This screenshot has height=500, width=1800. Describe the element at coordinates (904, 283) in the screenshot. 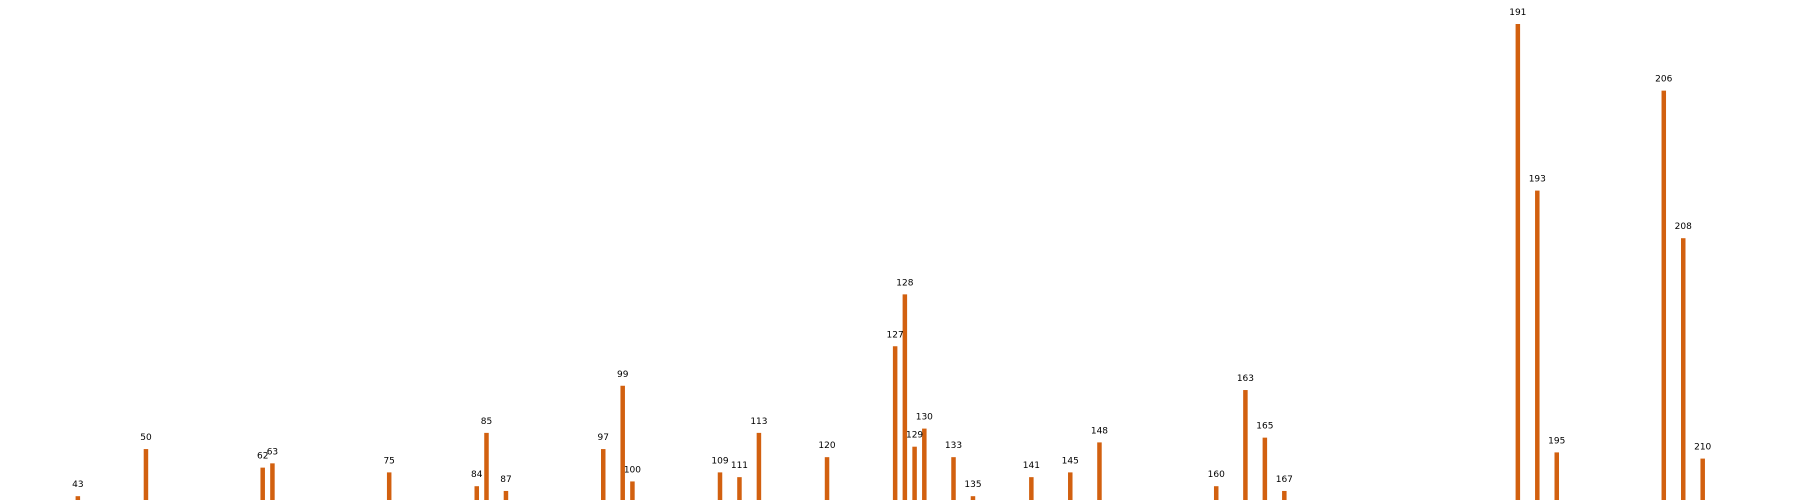

I see `bar-label-128: 128` at that location.